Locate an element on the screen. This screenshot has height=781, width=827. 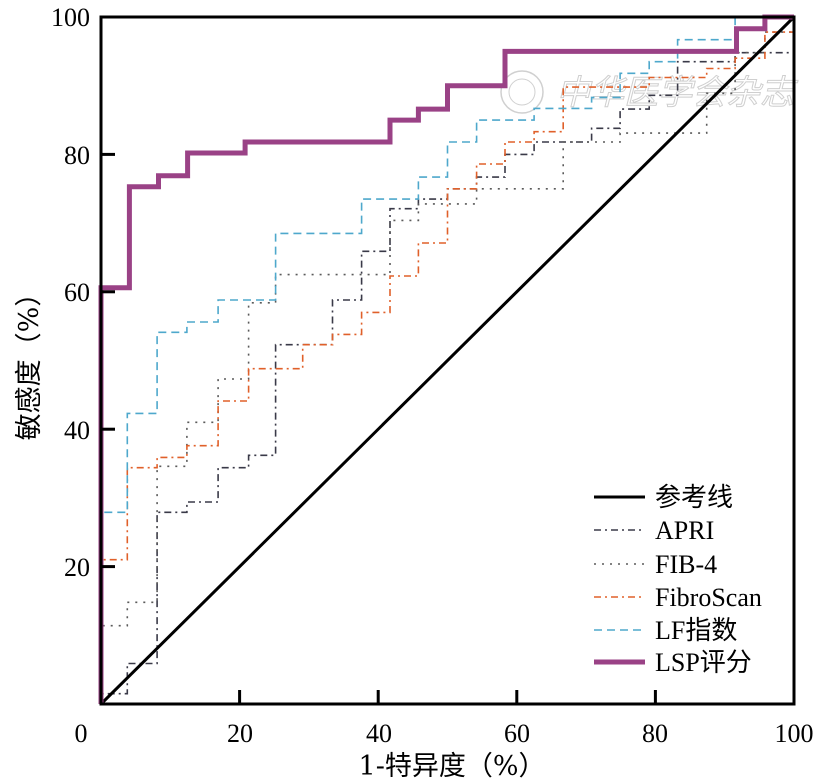
legend-label-apri: APRI is located at coordinates (684, 530).